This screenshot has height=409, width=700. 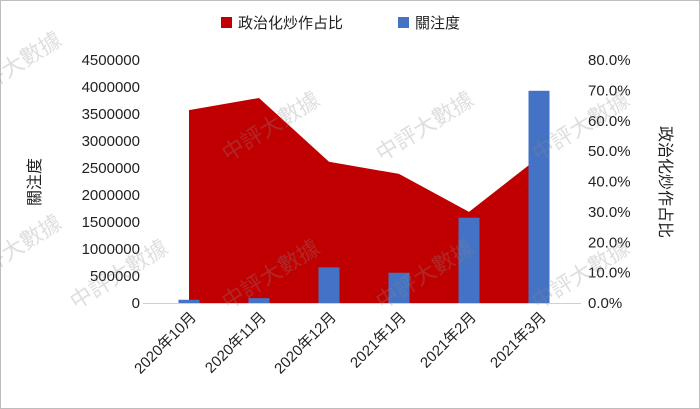 What do you see at coordinates (609, 212) in the screenshot?
I see `right-tick-label: 30.0%` at bounding box center [609, 212].